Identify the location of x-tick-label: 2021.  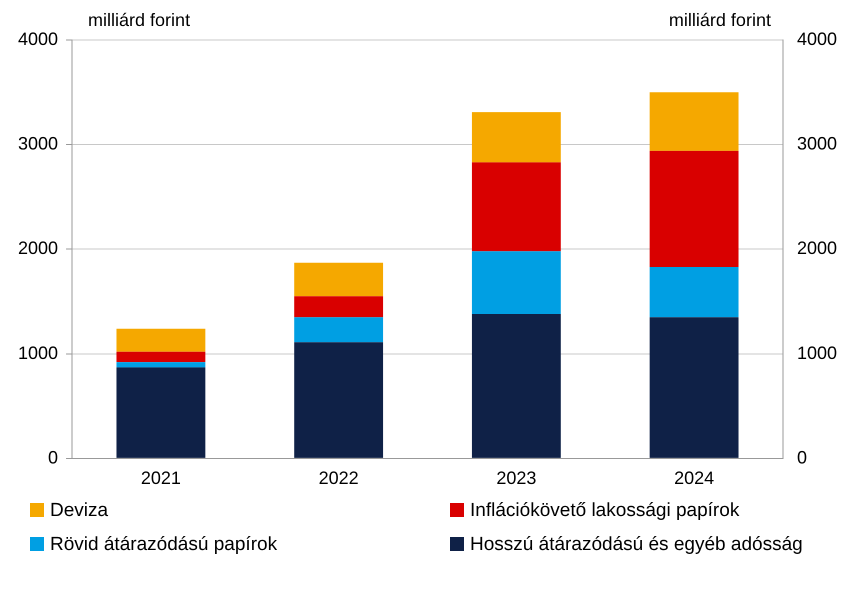
(160, 478).